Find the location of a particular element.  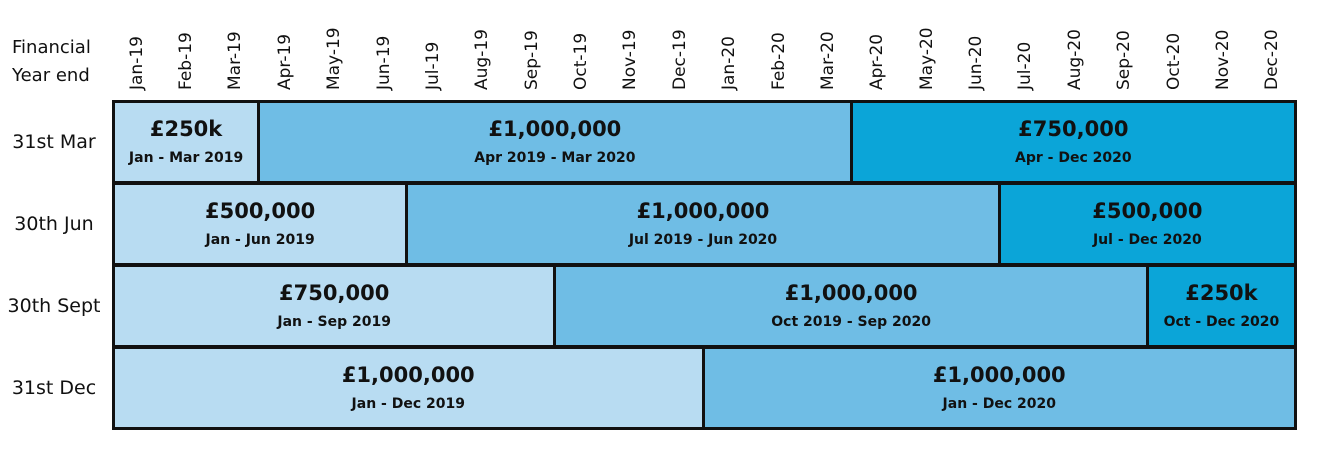

period-range: Apr - Dec 2020 is located at coordinates (1073, 158).